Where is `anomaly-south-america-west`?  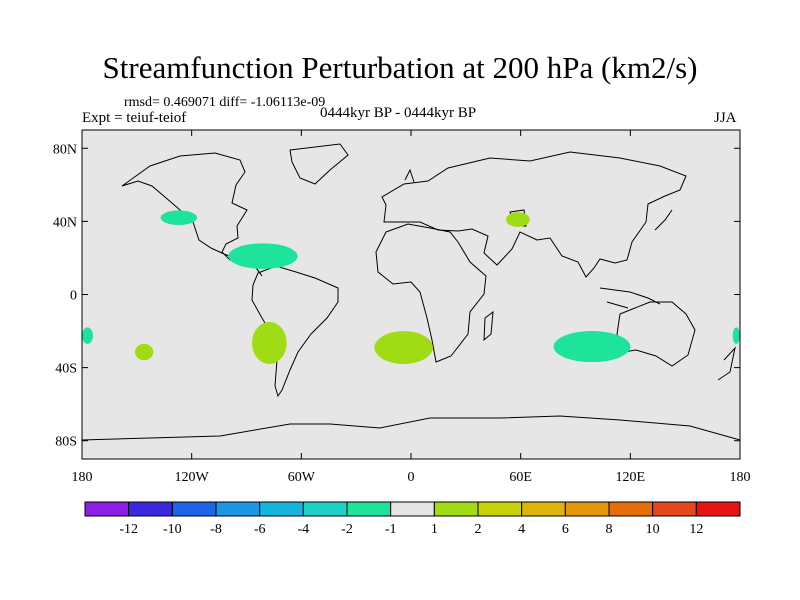 anomaly-south-america-west is located at coordinates (269, 342).